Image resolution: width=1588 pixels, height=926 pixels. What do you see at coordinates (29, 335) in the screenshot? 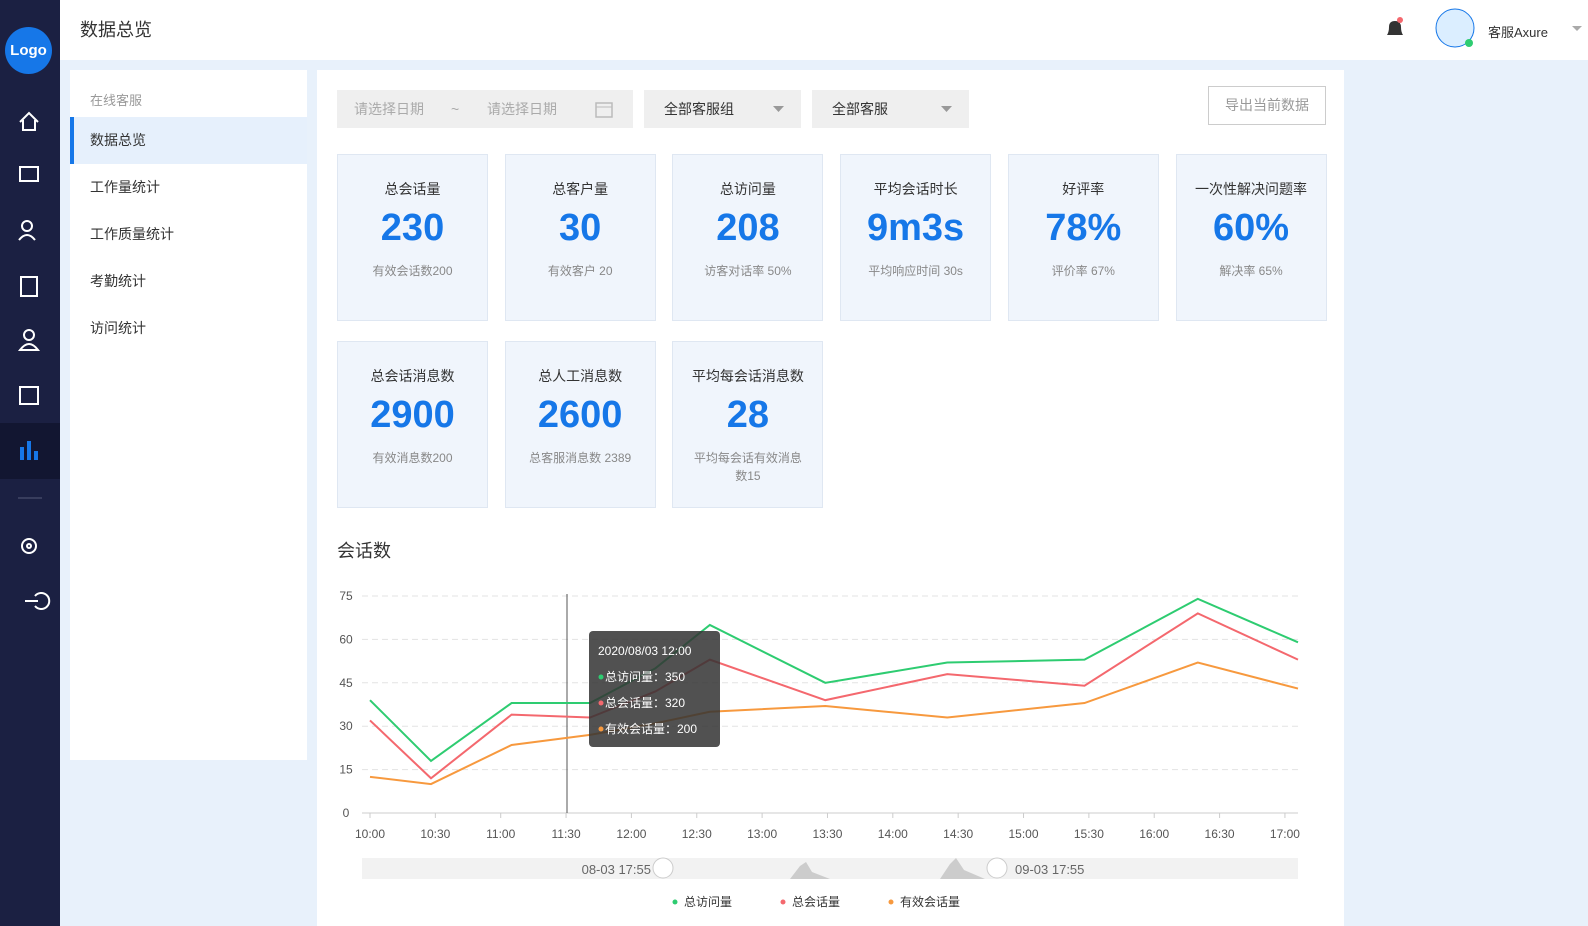
I see `user-icon` at bounding box center [29, 335].